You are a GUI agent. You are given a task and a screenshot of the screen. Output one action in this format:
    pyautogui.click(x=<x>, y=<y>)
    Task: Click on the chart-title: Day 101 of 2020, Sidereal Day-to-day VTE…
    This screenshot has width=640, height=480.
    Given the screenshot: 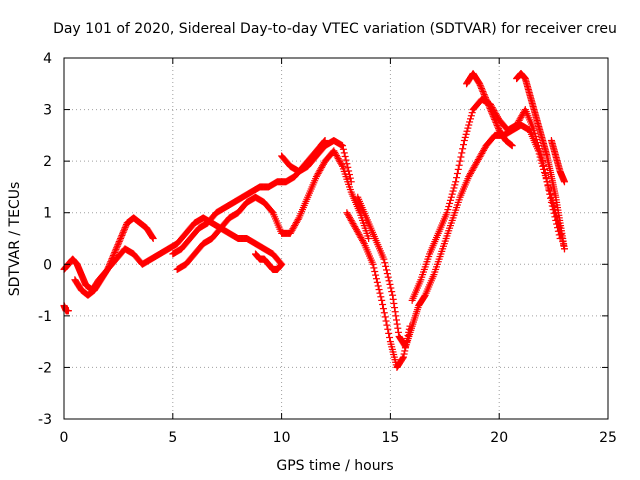 What is the action you would take?
    pyautogui.click(x=335, y=29)
    